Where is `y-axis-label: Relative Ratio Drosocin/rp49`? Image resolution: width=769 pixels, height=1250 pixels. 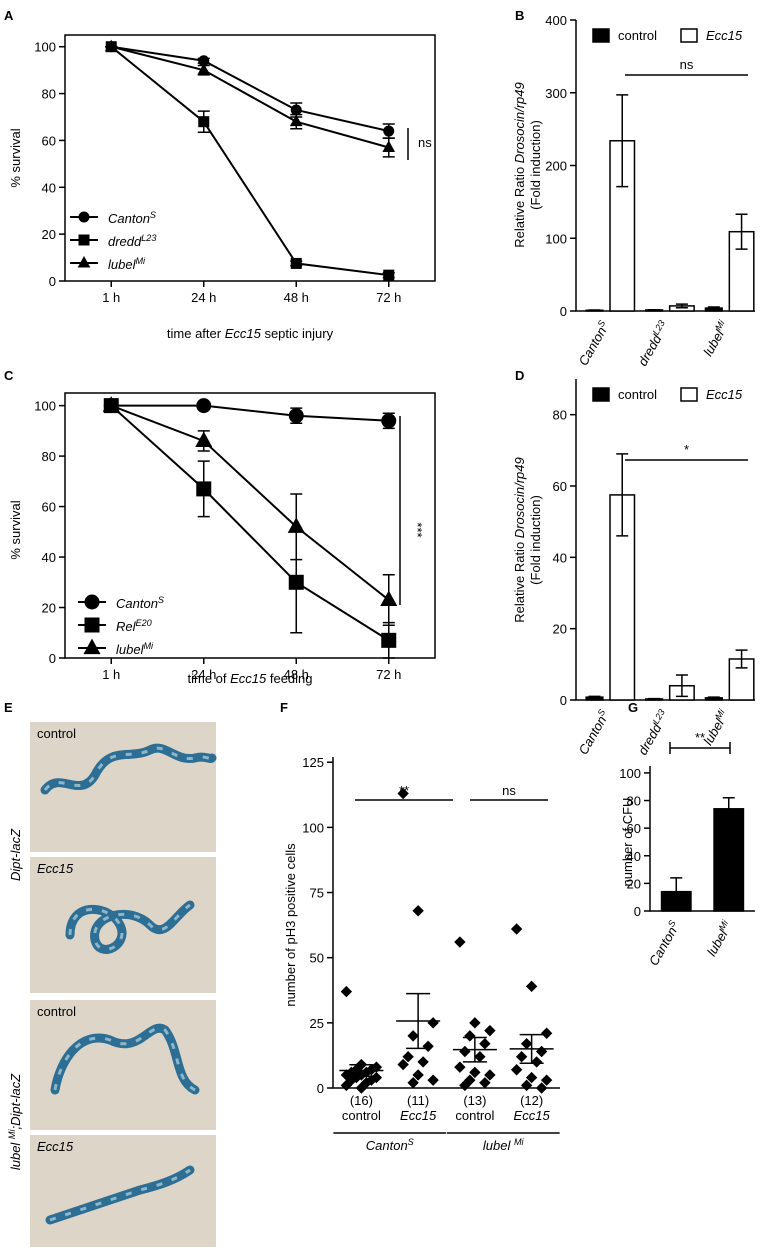
y-axis-label: Relative Ratio Drosocin/rp49 is located at coordinates (519, 164).